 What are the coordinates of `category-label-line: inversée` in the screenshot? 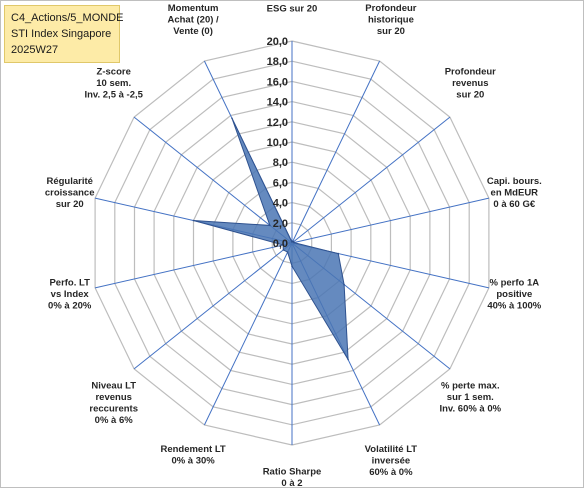 It's located at (391, 460).